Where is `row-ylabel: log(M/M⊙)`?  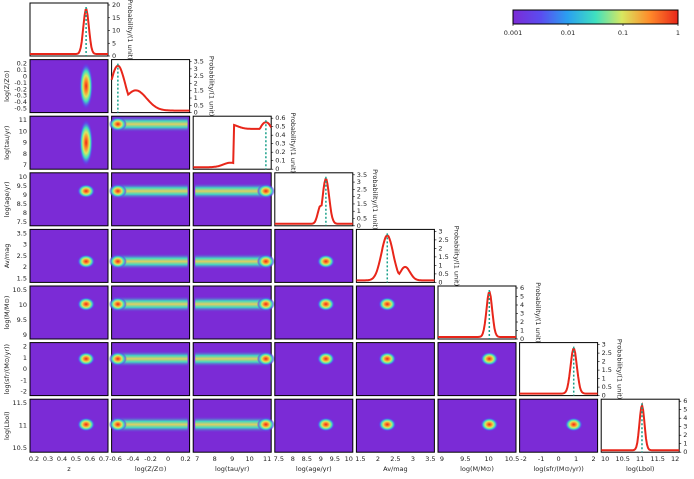
row-ylabel: log(M/M⊙) is located at coordinates (7, 313).